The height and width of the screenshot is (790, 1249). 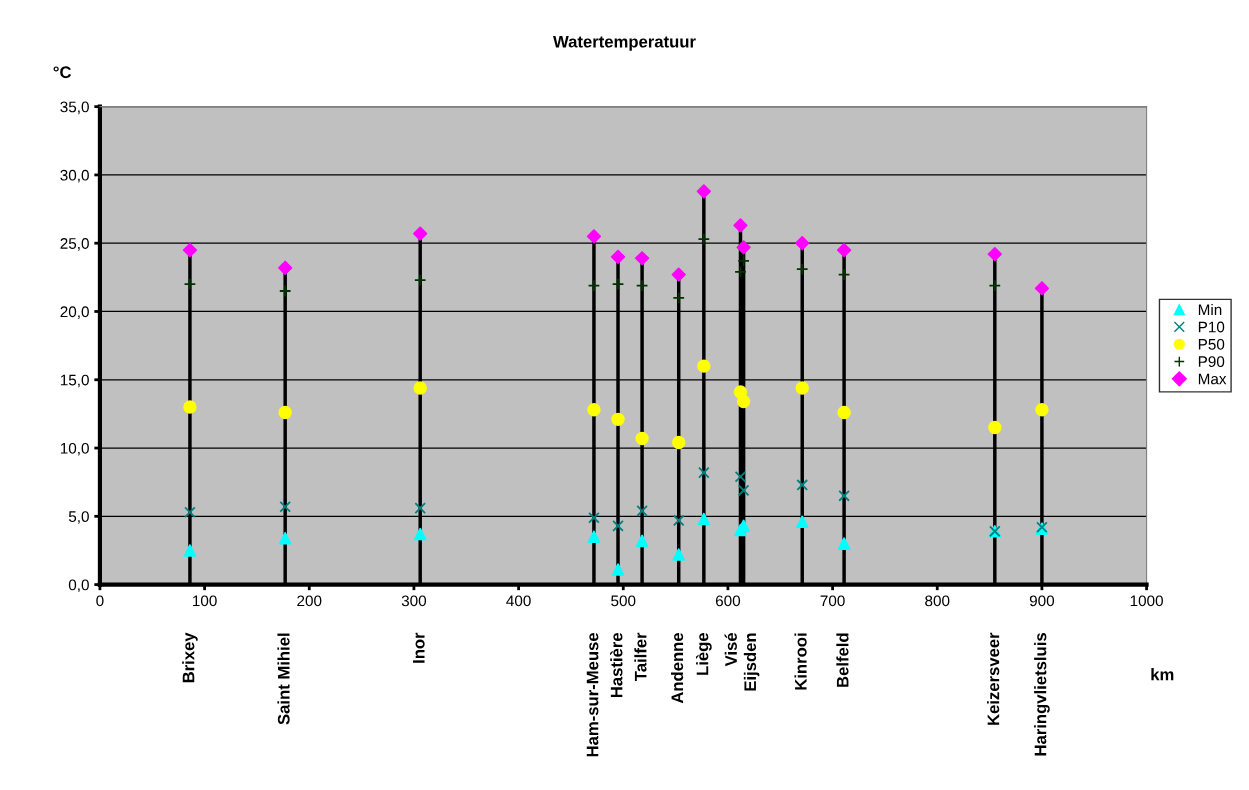 What do you see at coordinates (728, 601) in the screenshot?
I see `x-tick-label: 600` at bounding box center [728, 601].